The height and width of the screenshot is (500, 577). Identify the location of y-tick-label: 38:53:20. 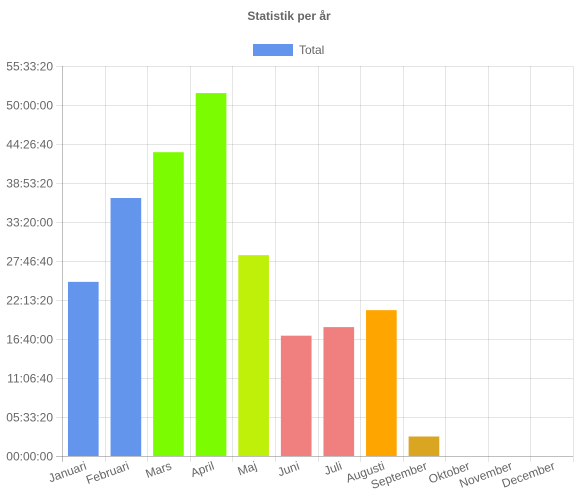
(29, 184).